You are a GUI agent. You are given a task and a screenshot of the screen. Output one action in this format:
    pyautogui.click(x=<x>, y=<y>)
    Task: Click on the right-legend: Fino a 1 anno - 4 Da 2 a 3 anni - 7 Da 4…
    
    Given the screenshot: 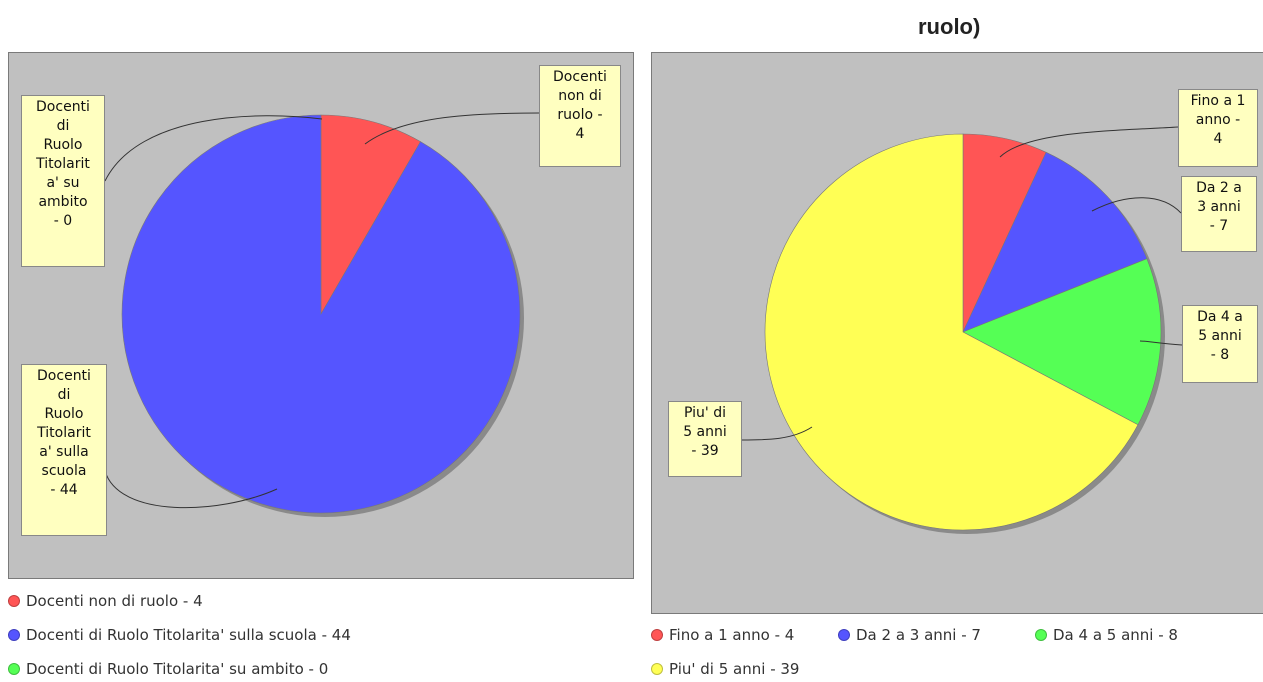 What is the action you would take?
    pyautogui.click(x=957, y=654)
    